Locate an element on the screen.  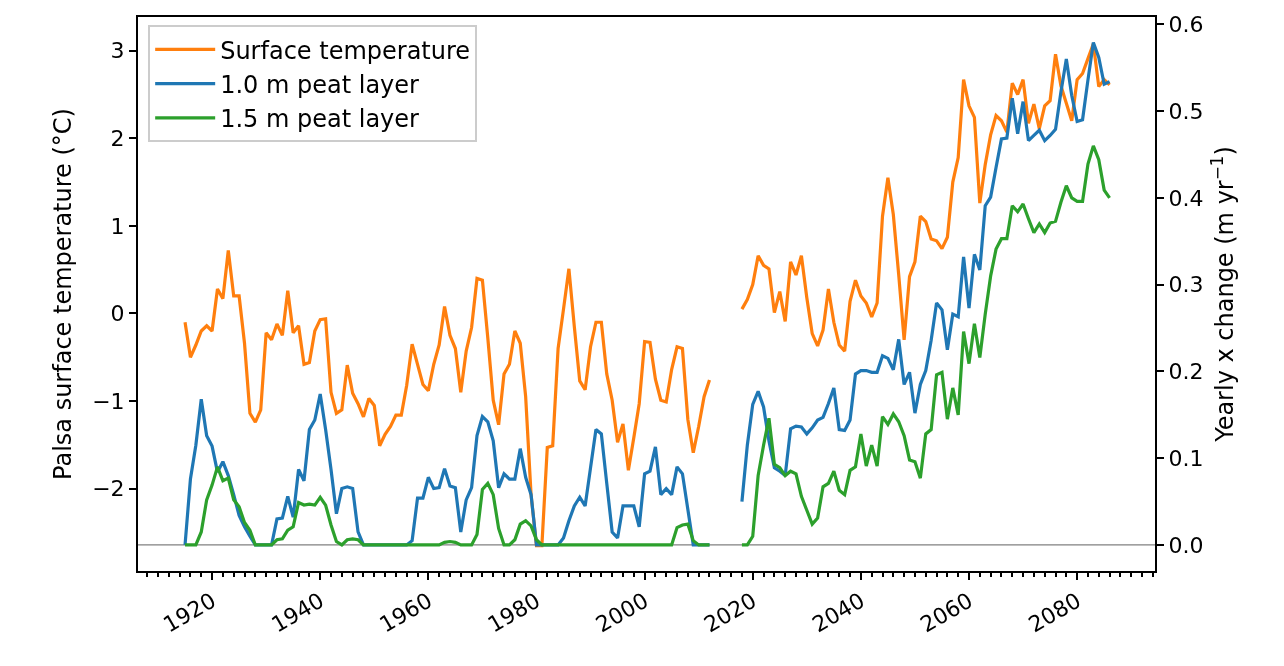
legend-label: 1.5 m peat layer is located at coordinates (320, 119).